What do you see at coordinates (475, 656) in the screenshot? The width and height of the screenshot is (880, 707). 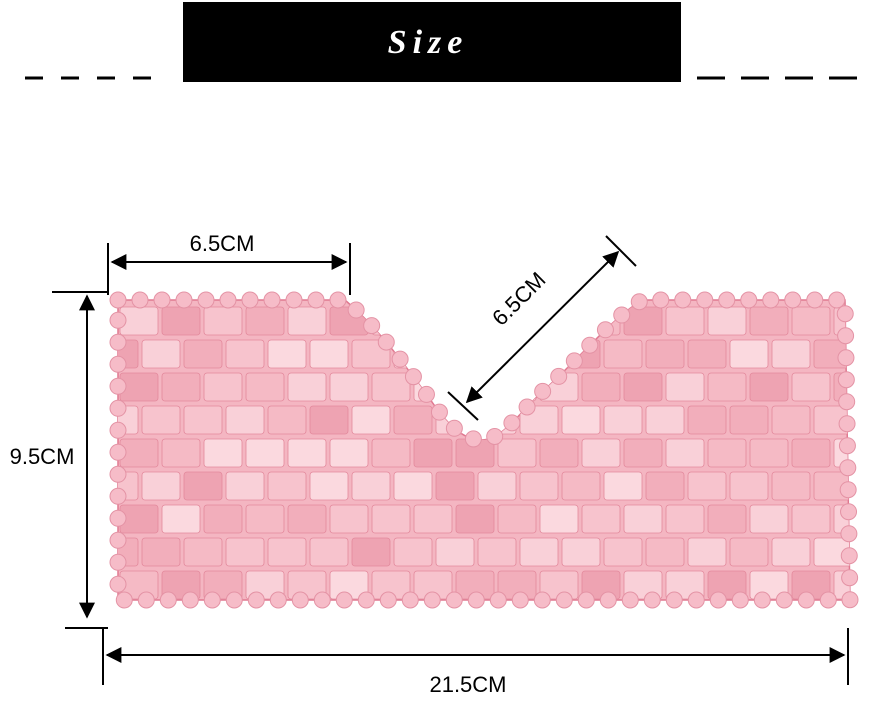 I see `dimension-bottom` at bounding box center [475, 656].